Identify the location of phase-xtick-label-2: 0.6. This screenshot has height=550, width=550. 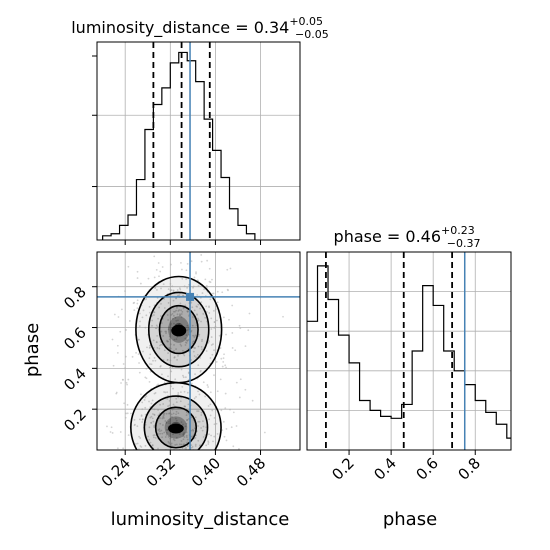
(427, 469).